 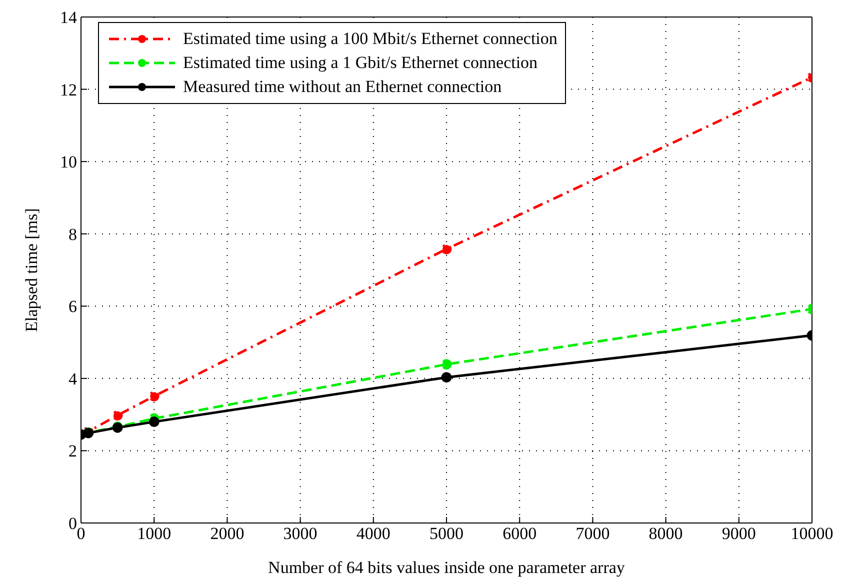 What do you see at coordinates (73, 378) in the screenshot?
I see `y-tick-label: 4` at bounding box center [73, 378].